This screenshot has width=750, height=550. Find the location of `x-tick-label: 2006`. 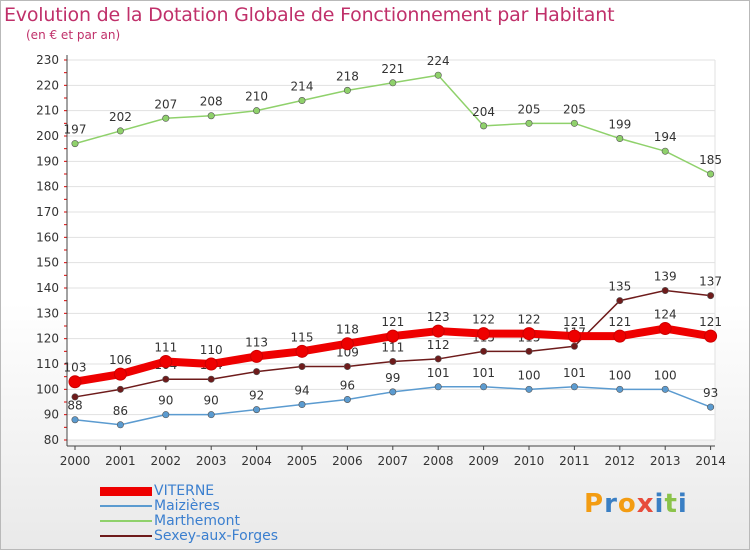

x-tick-label: 2006 is located at coordinates (347, 461).